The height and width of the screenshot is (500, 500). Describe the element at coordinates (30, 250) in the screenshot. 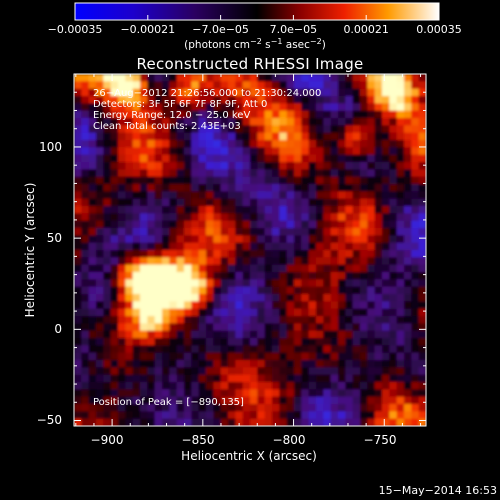

I see `y-axis-label: Heliocentric Y (arcsec)` at that location.